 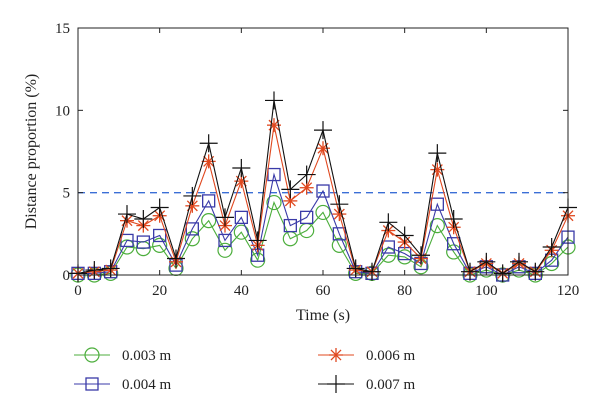 What do you see at coordinates (62, 111) in the screenshot?
I see `y-tick-label: 10` at bounding box center [62, 111].